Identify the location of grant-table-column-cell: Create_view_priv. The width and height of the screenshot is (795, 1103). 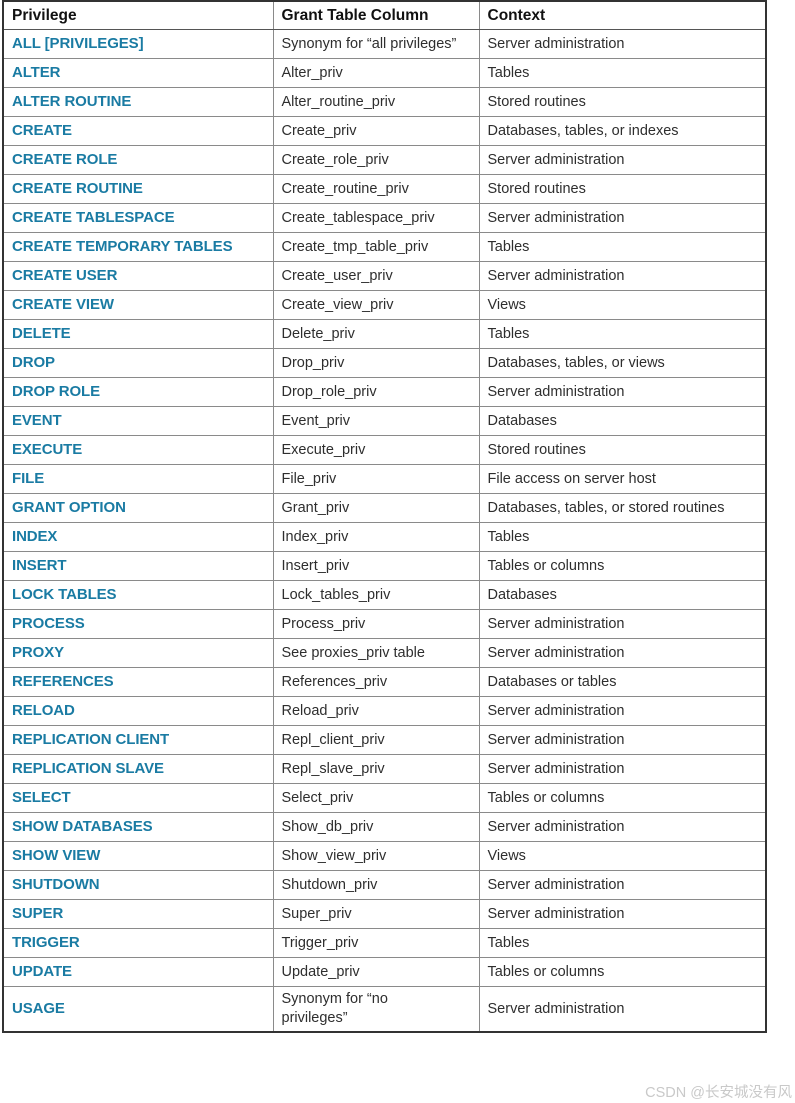
(376, 305).